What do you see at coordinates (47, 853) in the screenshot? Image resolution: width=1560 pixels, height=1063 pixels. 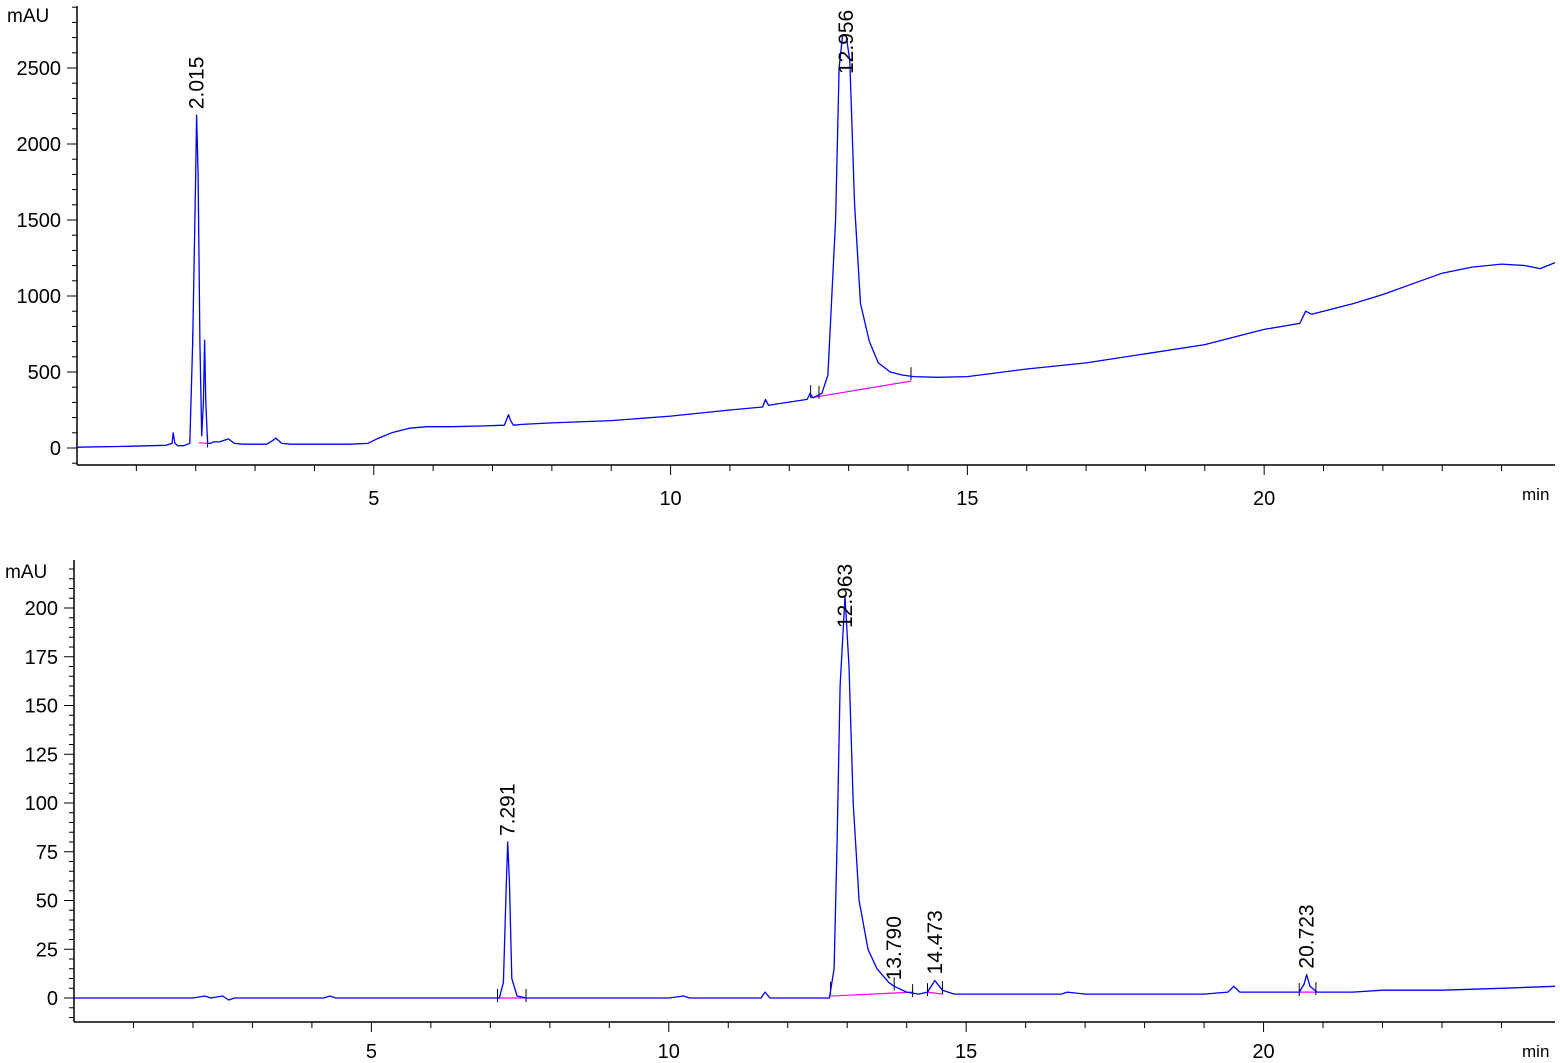 I see `y-tick-label: 75` at bounding box center [47, 853].